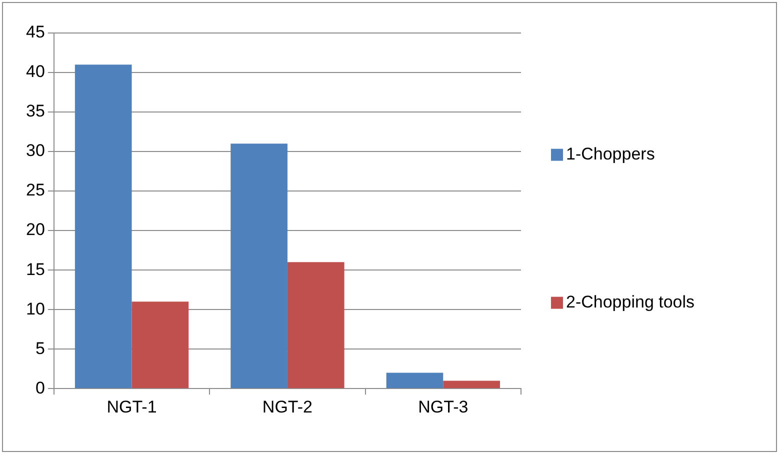 The image size is (781, 456). Describe the element at coordinates (35, 230) in the screenshot. I see `y-tick-label: 20` at that location.